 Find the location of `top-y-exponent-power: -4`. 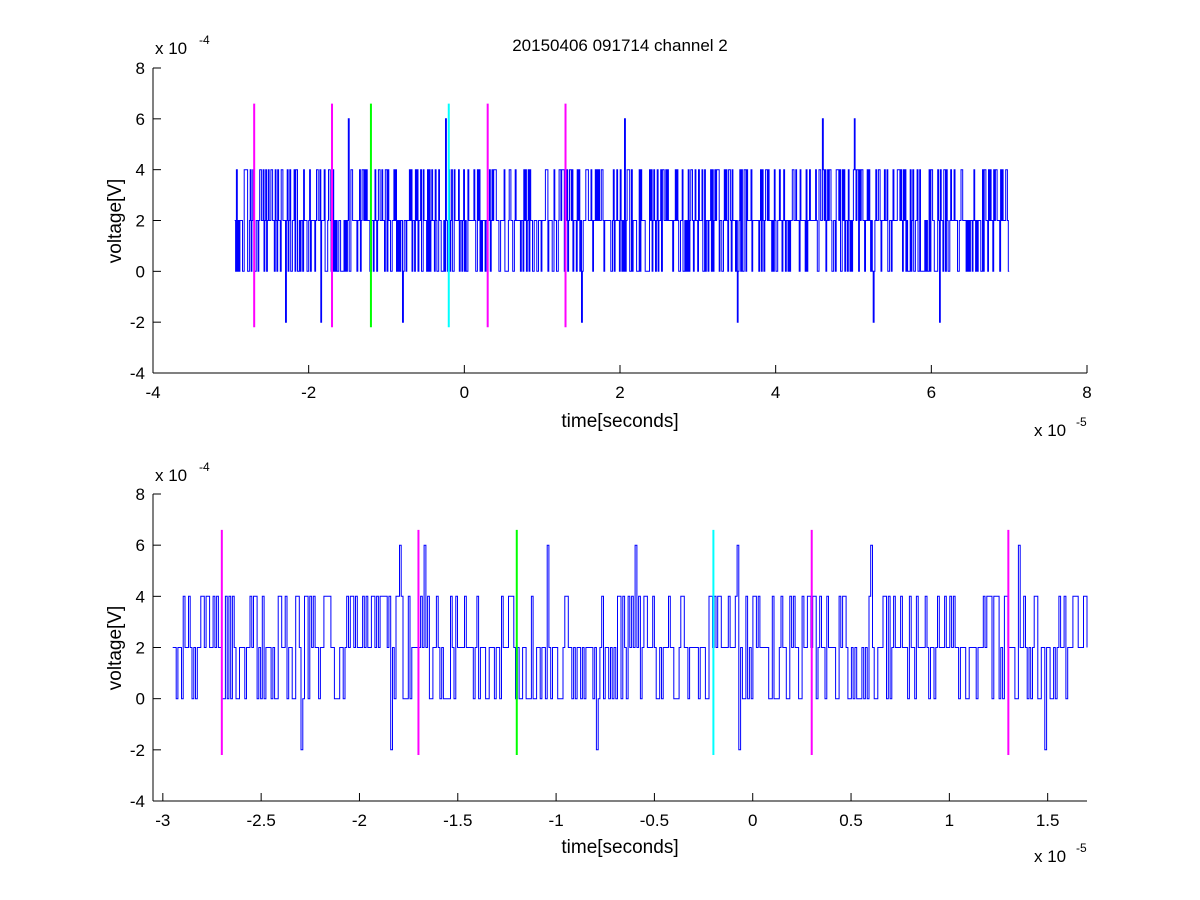

top-y-exponent-power: -4 is located at coordinates (204, 40).